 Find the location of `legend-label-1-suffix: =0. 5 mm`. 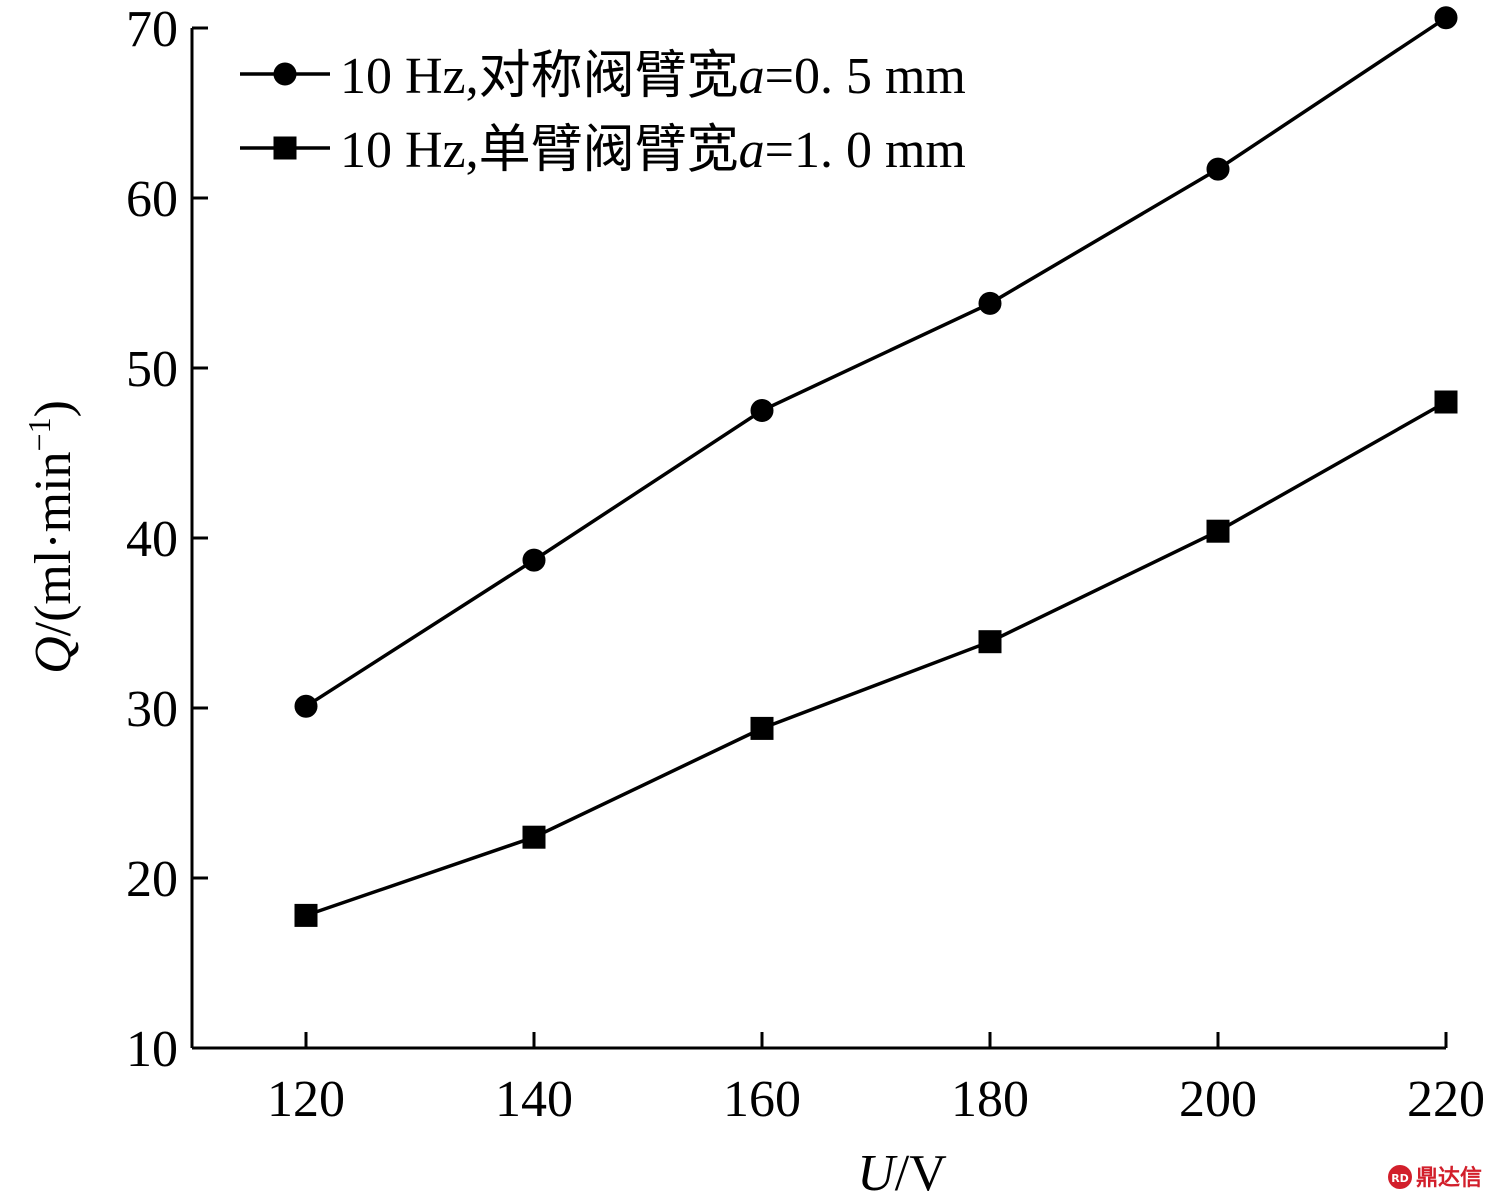

legend-label-1-suffix: =0. 5 mm is located at coordinates (865, 76).